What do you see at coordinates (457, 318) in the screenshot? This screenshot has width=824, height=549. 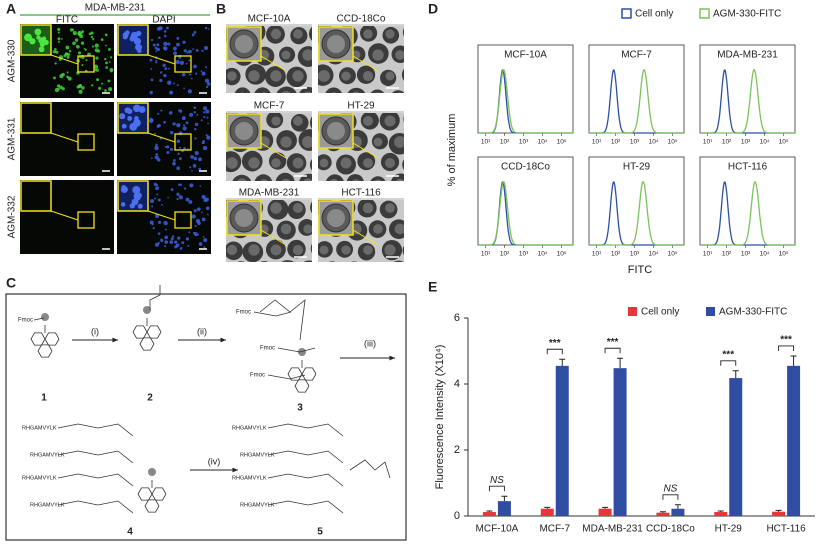 I see `y-tick-label: 6` at bounding box center [457, 318].